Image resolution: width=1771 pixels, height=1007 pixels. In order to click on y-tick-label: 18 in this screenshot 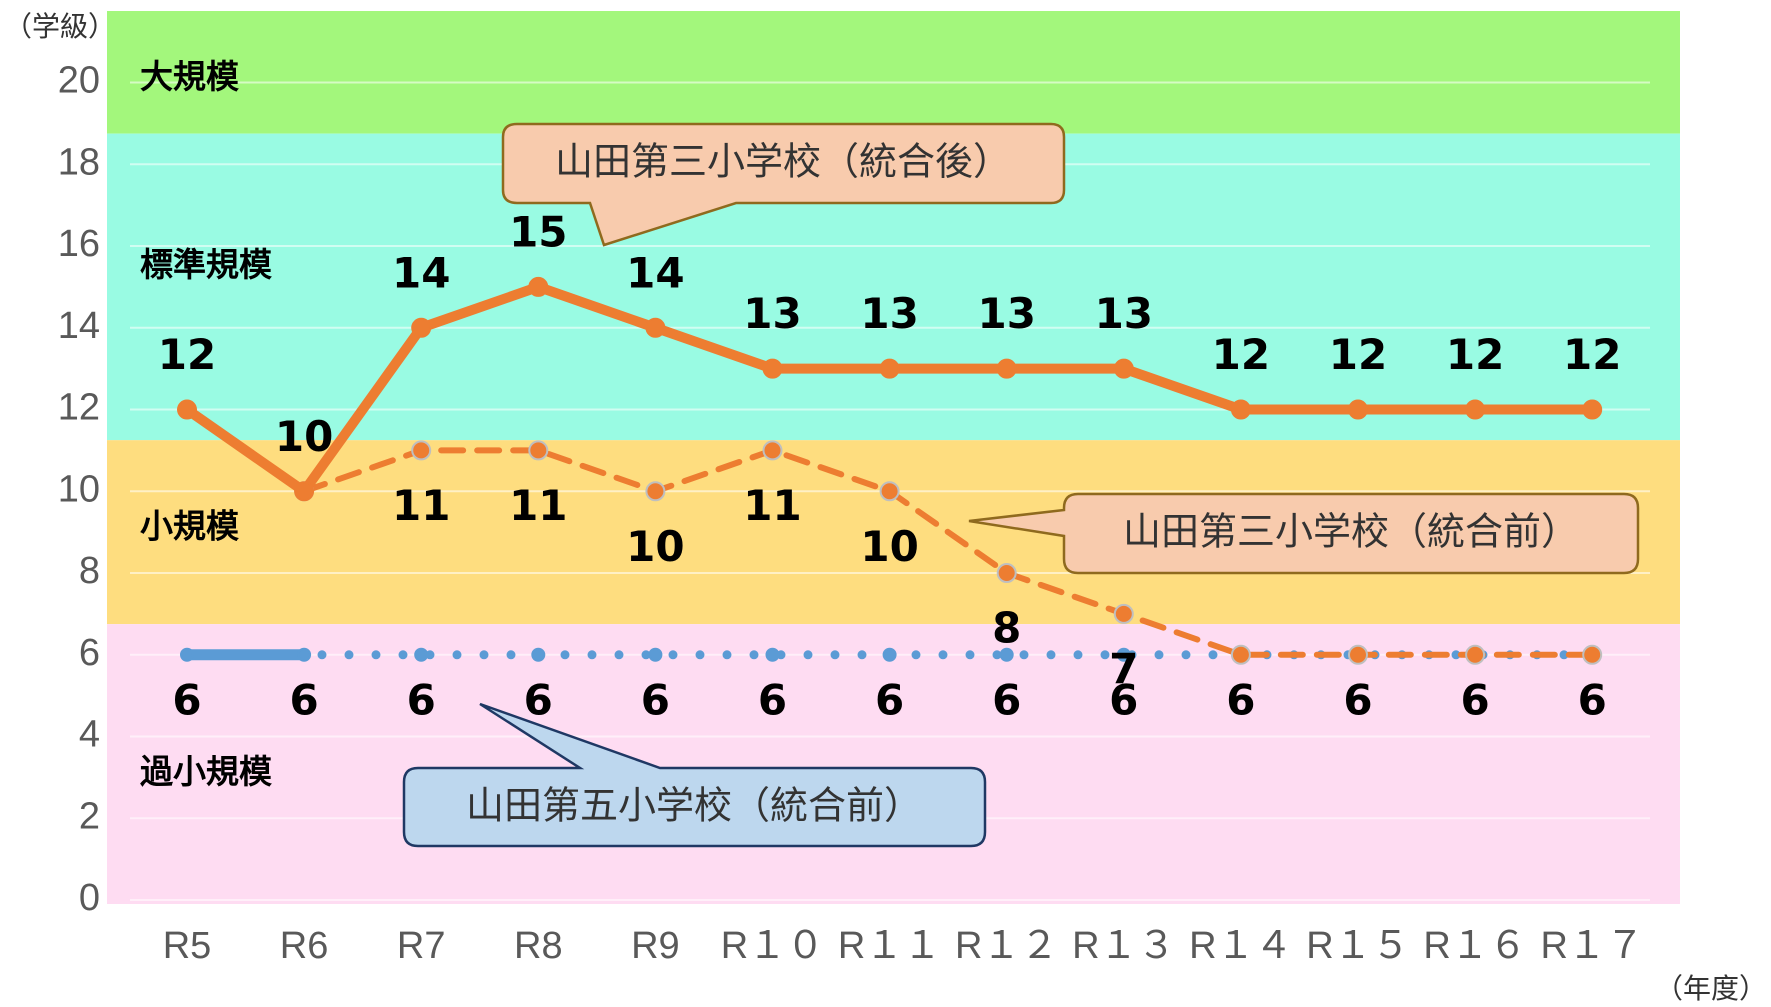, I will do `click(79, 162)`.